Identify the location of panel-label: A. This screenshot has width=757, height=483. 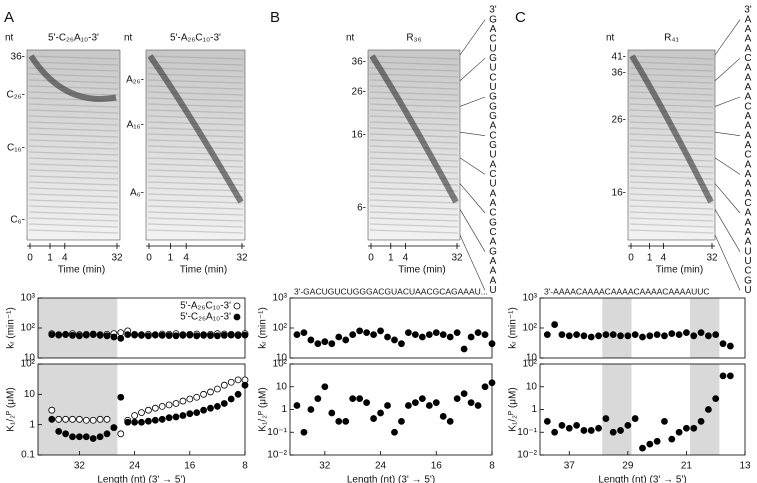
(9, 17).